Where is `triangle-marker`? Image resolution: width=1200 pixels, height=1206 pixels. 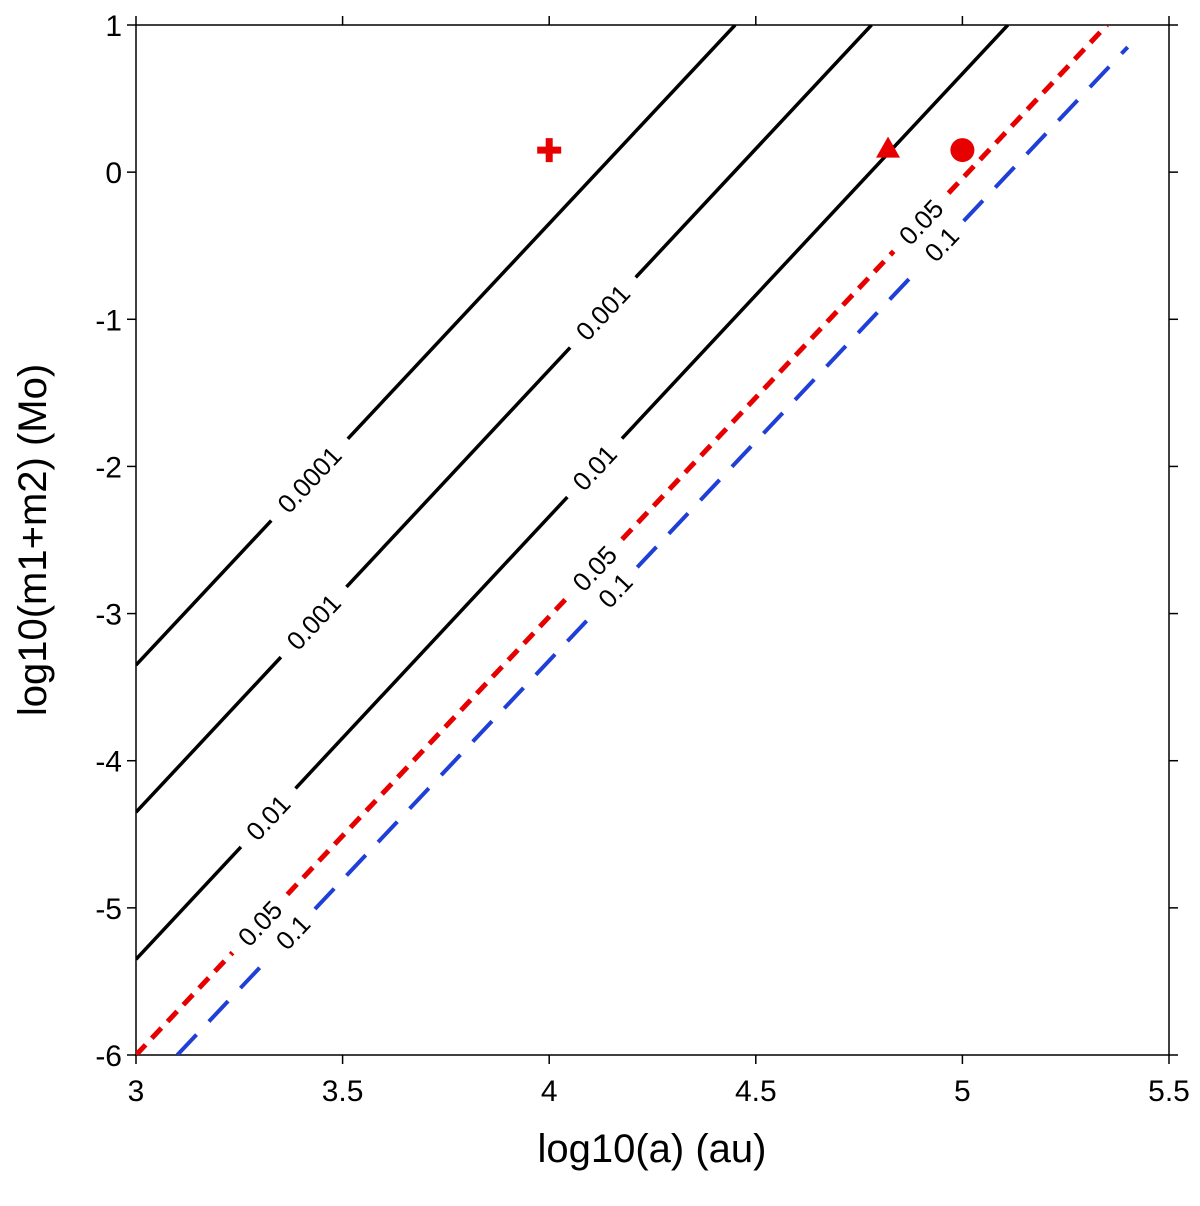 triangle-marker is located at coordinates (888, 147).